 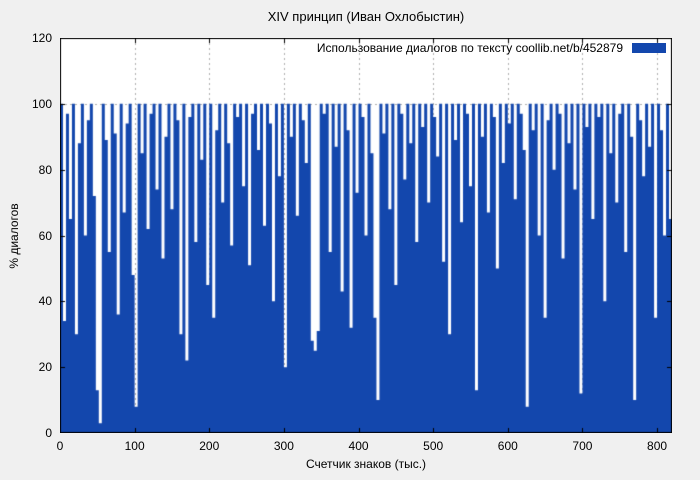 I want to click on x-tick-label: 500, so click(x=433, y=446).